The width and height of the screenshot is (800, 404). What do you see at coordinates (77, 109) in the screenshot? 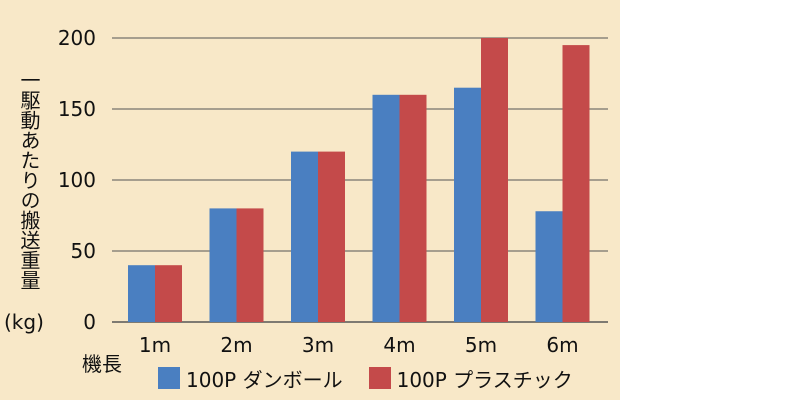
I see `y-tick-label-150: 150` at bounding box center [77, 109].